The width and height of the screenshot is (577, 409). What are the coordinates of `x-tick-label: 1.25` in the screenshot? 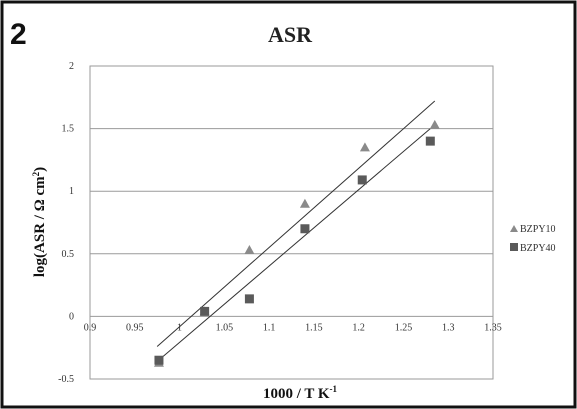 It's located at (404, 327).